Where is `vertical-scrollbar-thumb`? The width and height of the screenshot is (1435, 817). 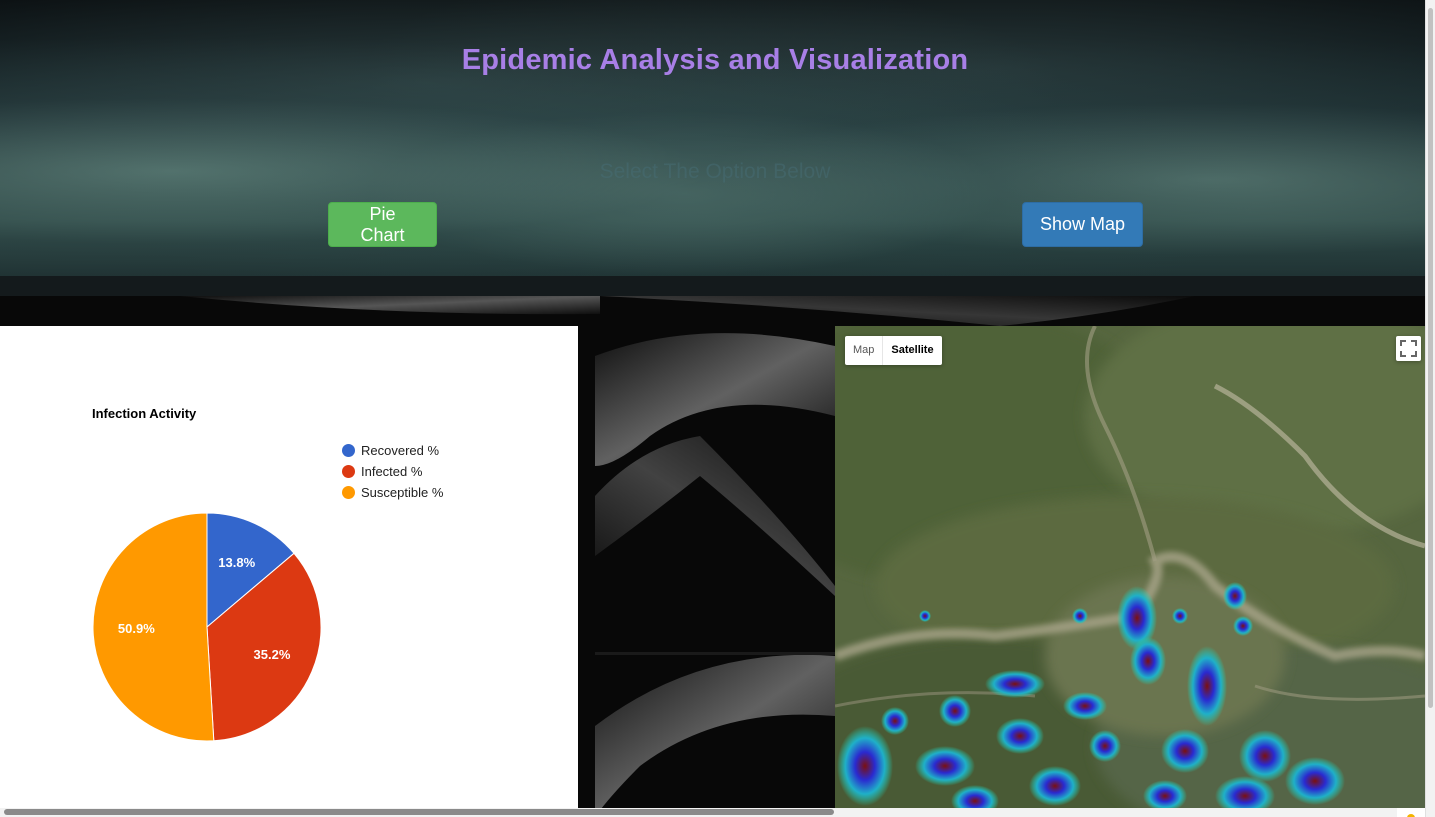 vertical-scrollbar-thumb is located at coordinates (1430, 358).